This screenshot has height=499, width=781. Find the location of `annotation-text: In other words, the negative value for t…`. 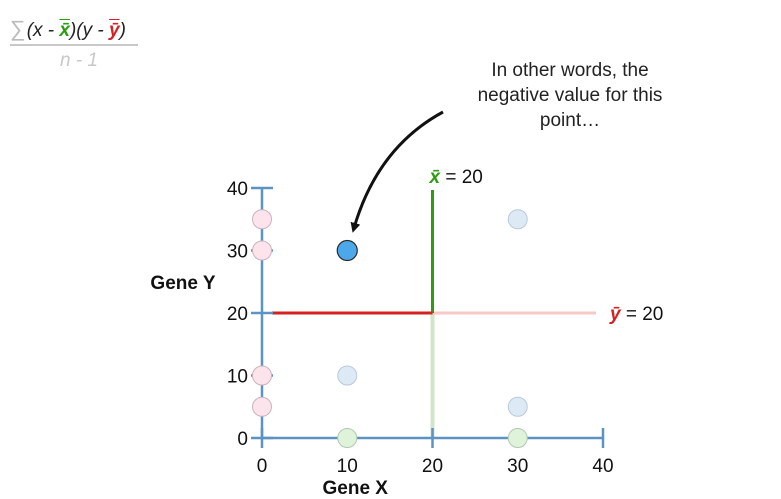

annotation-text: In other words, the negative value for t… is located at coordinates (570, 95).